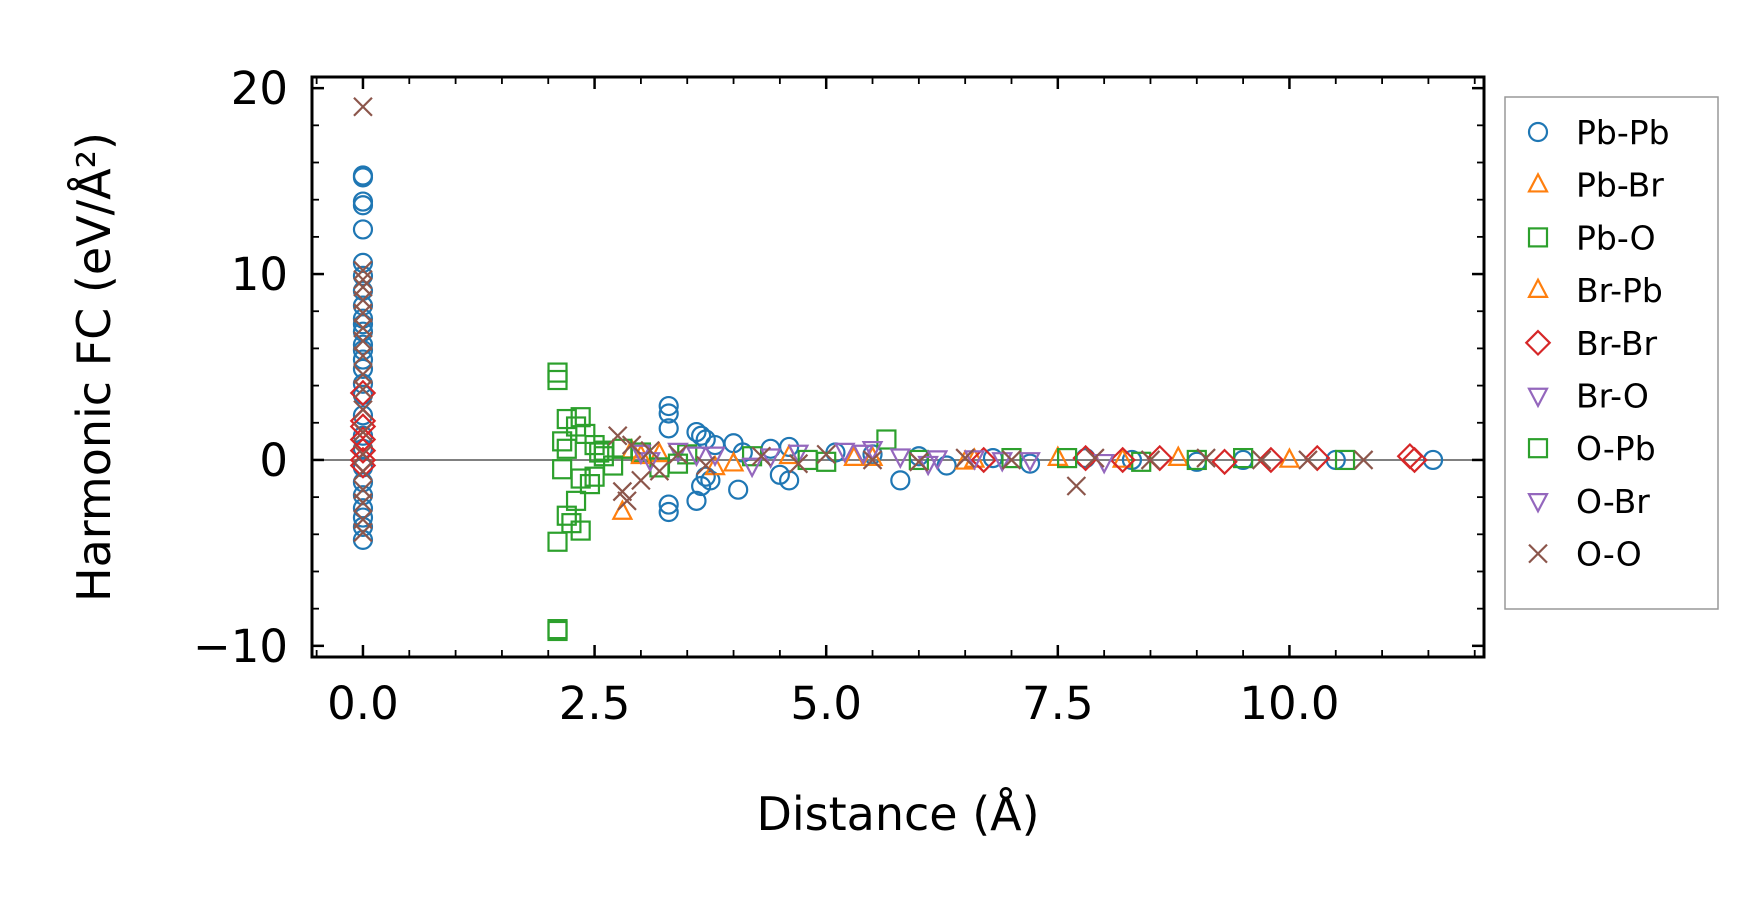  Describe the element at coordinates (1612, 396) in the screenshot. I see `legend-label: Br-O` at that location.